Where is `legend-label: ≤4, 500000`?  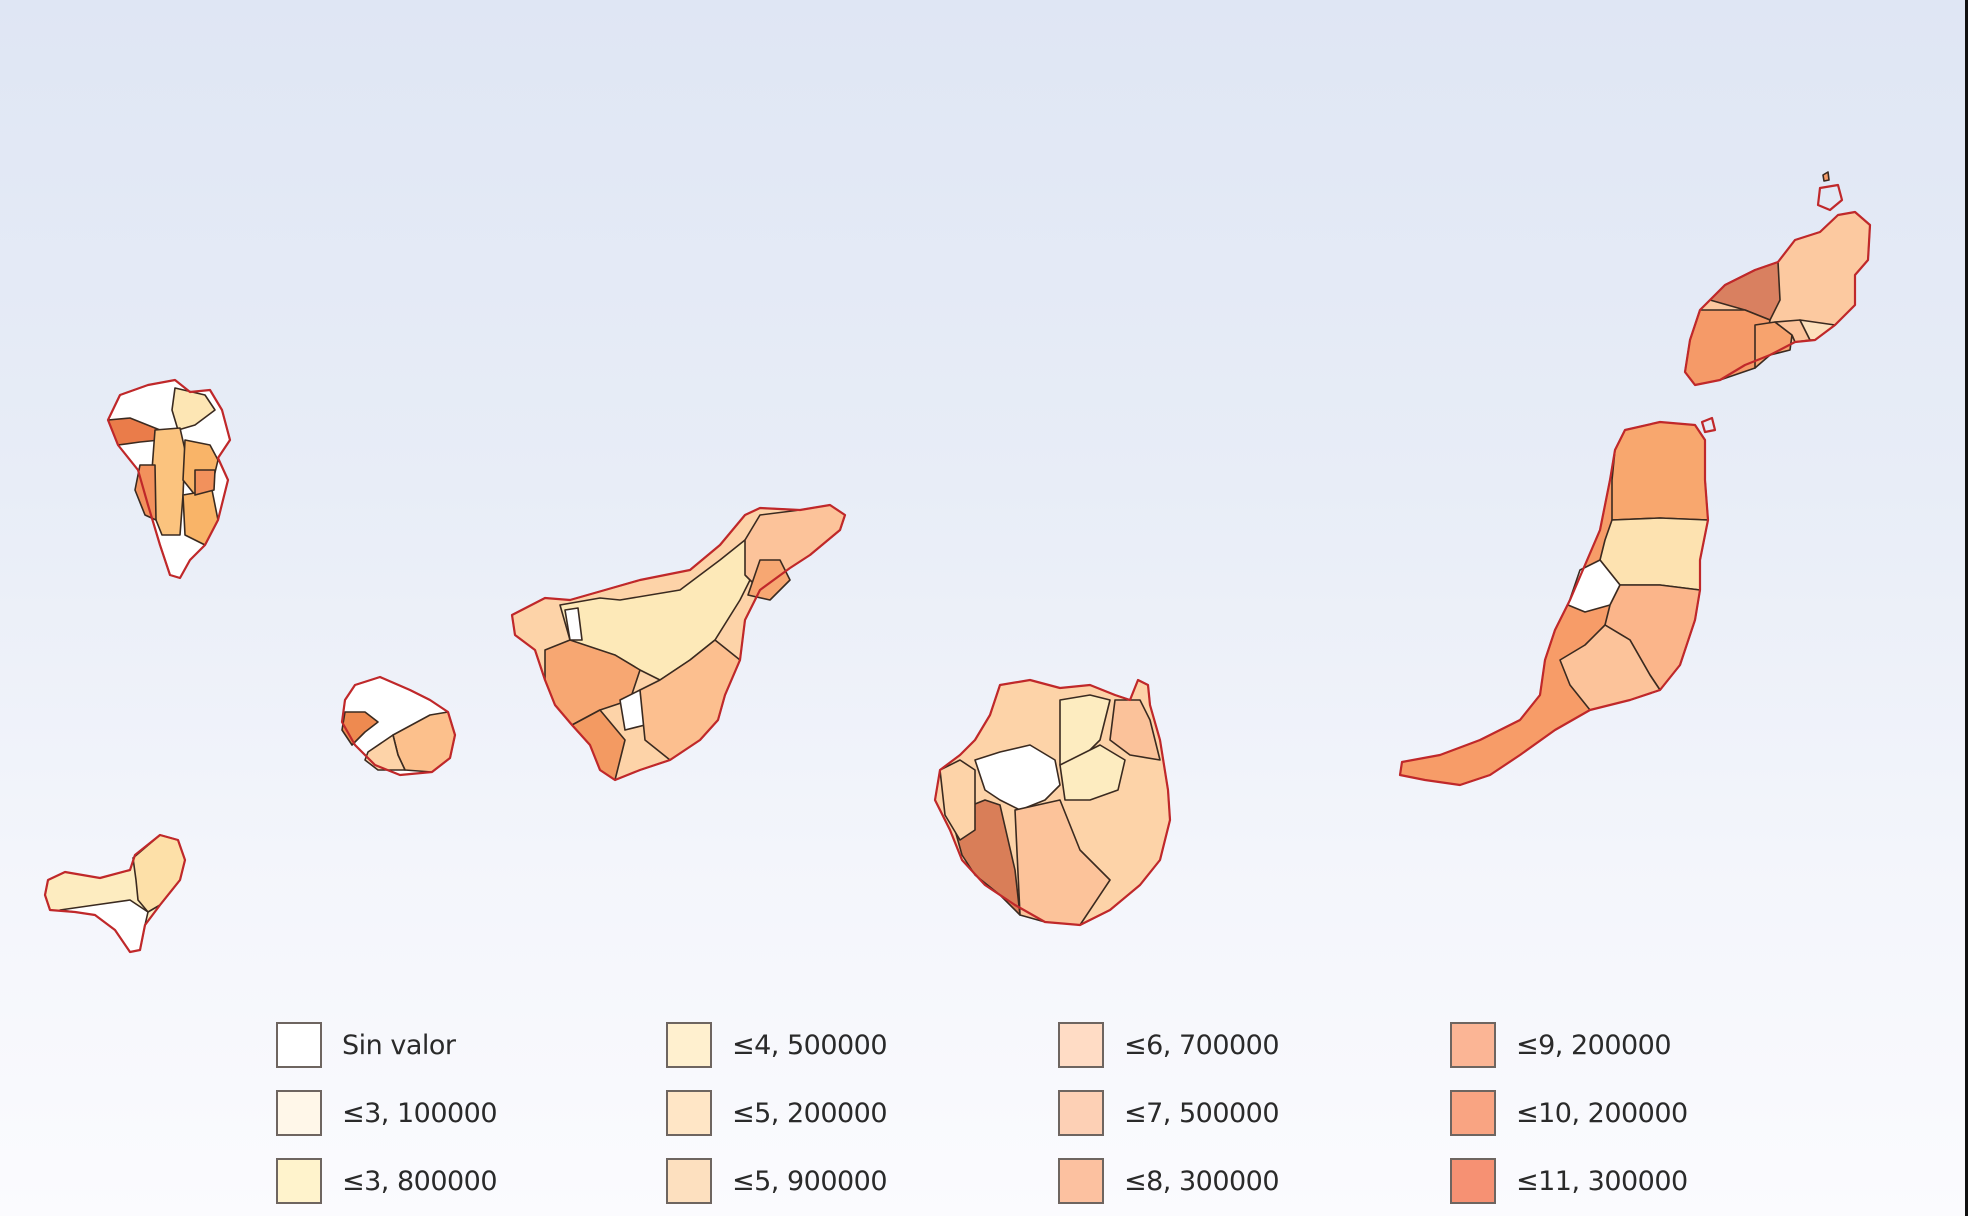
legend-label: ≤4, 500000 is located at coordinates (810, 1045).